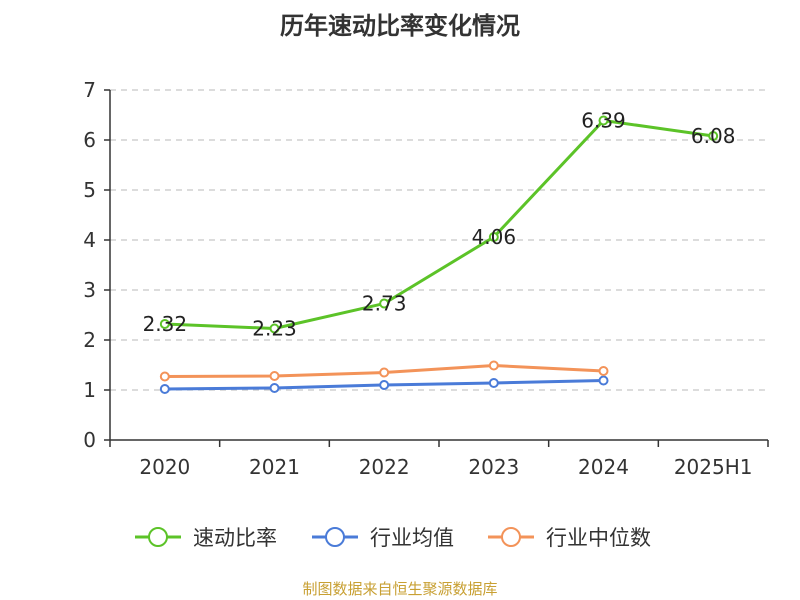 Image resolution: width=800 pixels, height=600 pixels. I want to click on x-tick-label-2020: 2020, so click(164, 467).